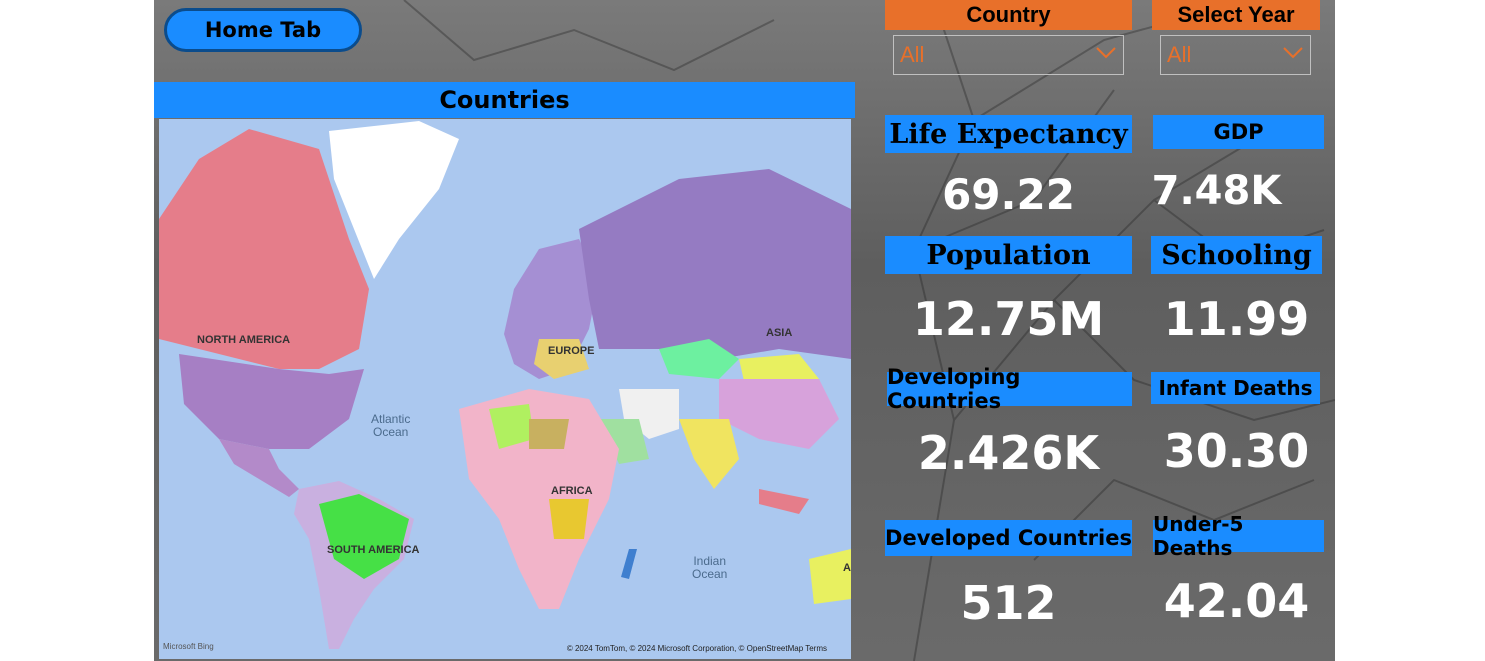  What do you see at coordinates (1236, 255) in the screenshot?
I see `schooling-label: Schooling` at bounding box center [1236, 255].